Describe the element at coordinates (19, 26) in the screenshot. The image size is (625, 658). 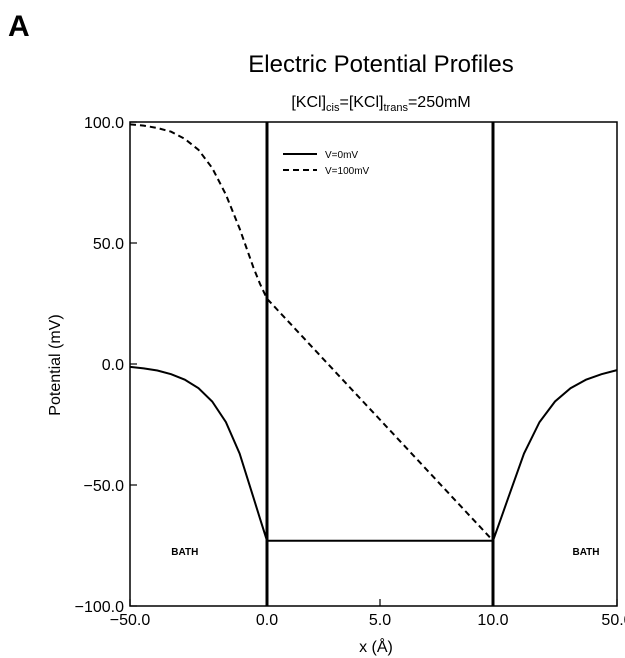
I see `panel-letter: A` at that location.